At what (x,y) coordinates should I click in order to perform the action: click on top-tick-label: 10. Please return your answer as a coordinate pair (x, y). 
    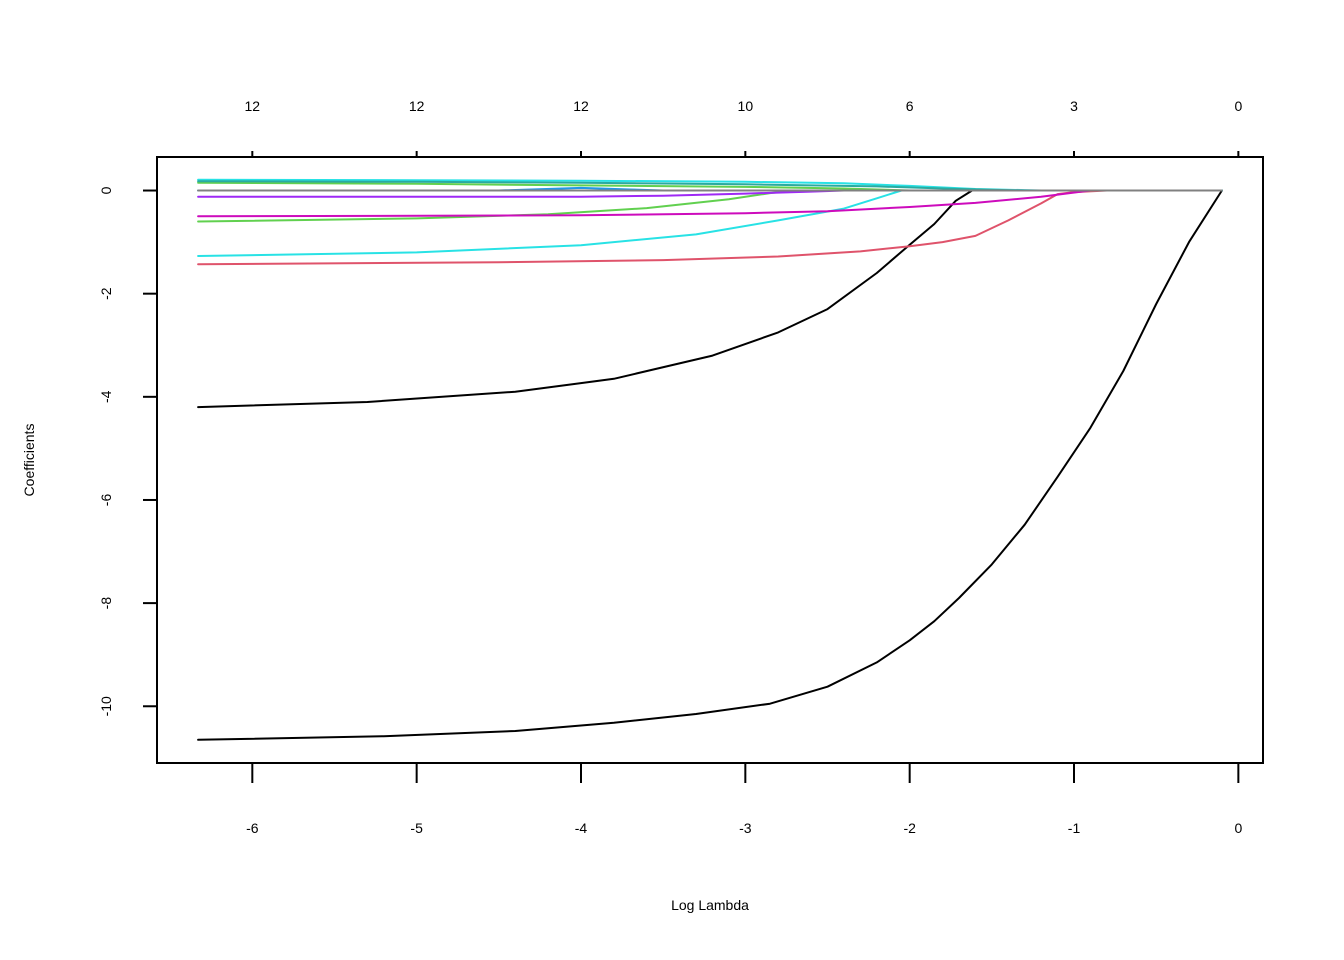
    Looking at the image, I should click on (746, 106).